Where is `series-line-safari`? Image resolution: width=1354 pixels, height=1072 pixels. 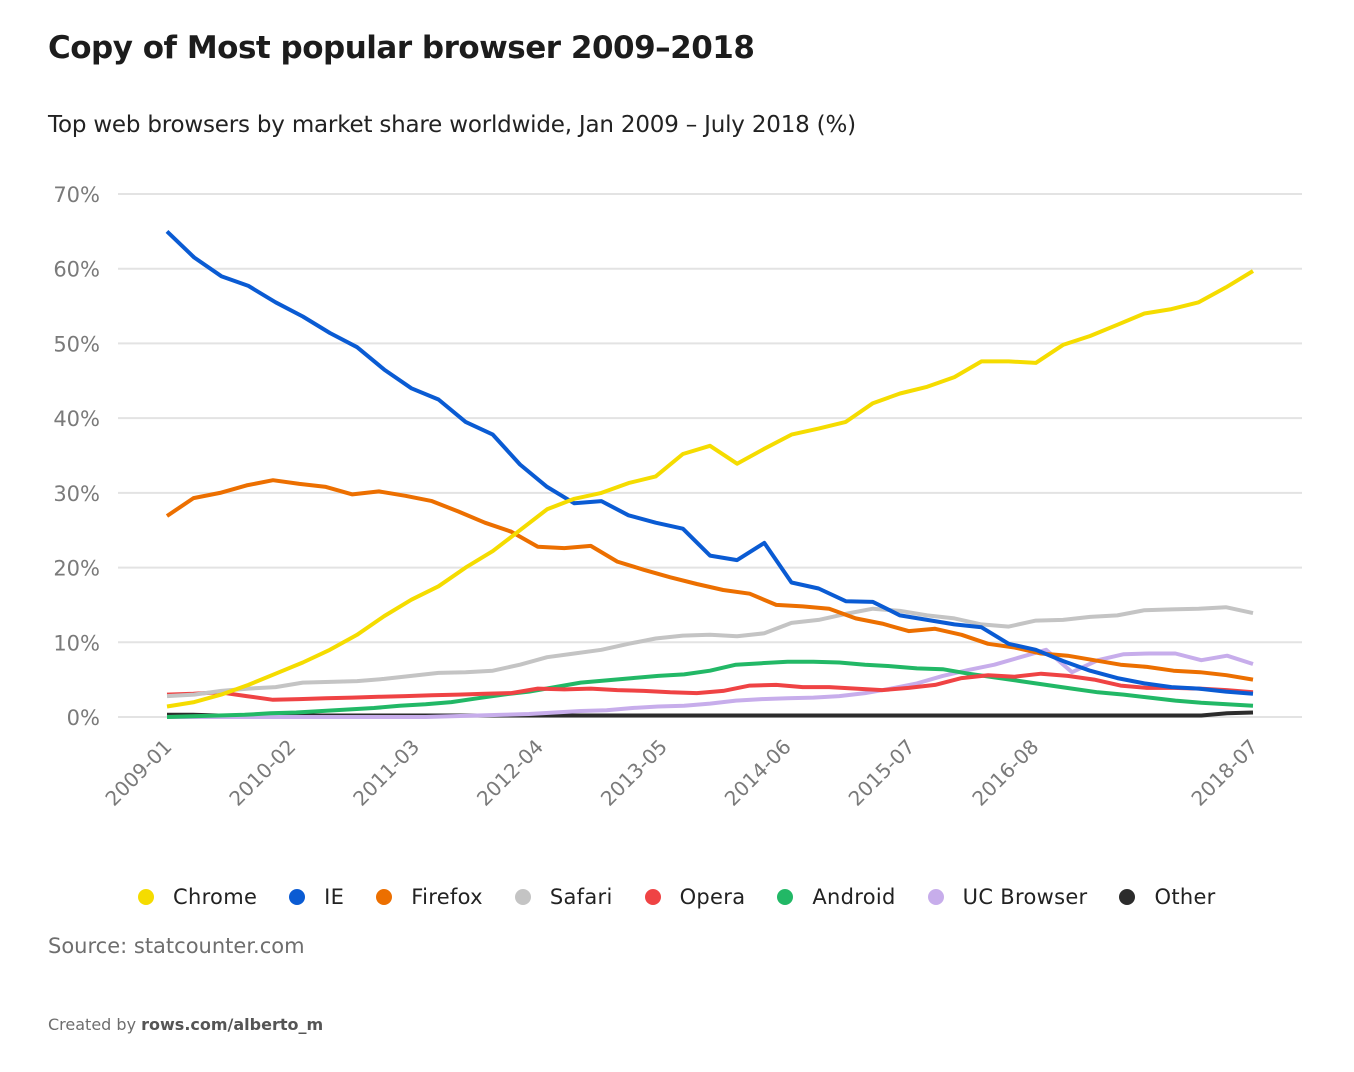
series-line-safari is located at coordinates (710, 652).